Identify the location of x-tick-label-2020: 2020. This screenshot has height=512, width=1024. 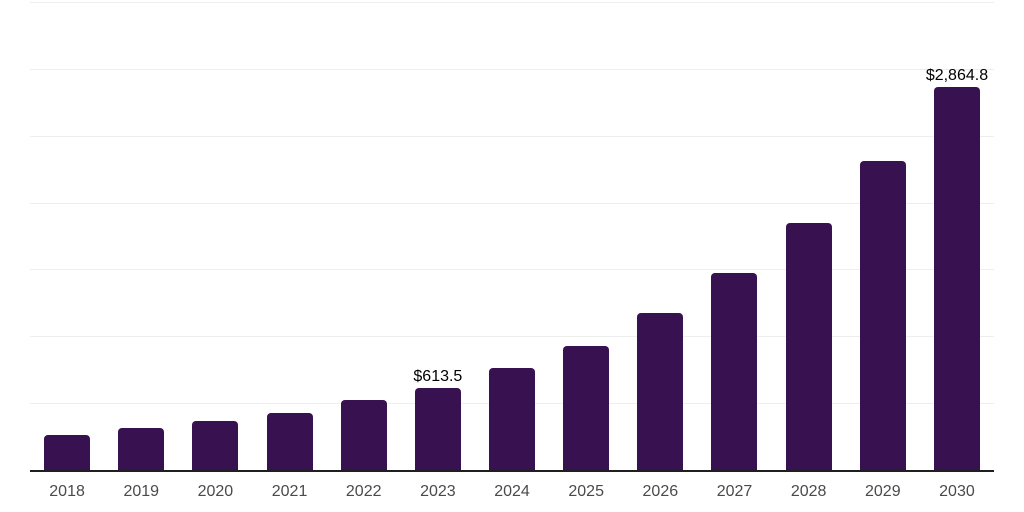
(215, 491).